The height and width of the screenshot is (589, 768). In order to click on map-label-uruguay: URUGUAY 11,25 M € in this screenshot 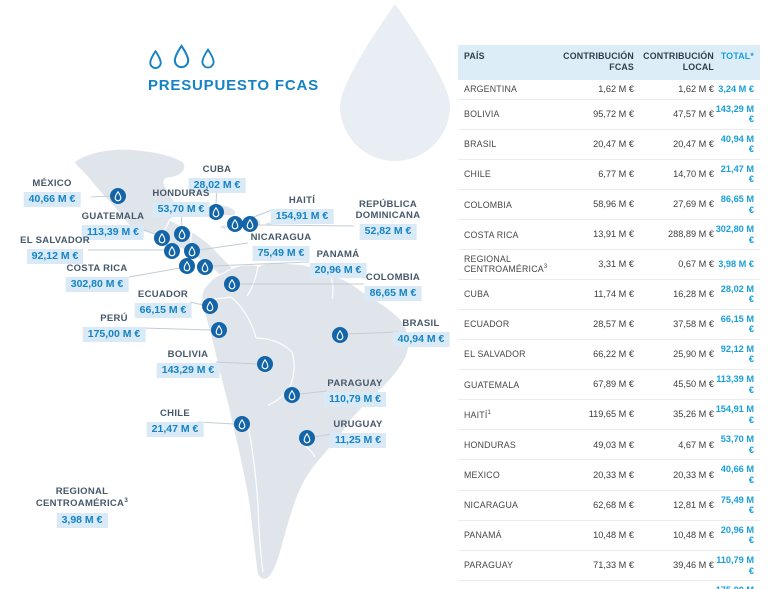, I will do `click(358, 434)`.